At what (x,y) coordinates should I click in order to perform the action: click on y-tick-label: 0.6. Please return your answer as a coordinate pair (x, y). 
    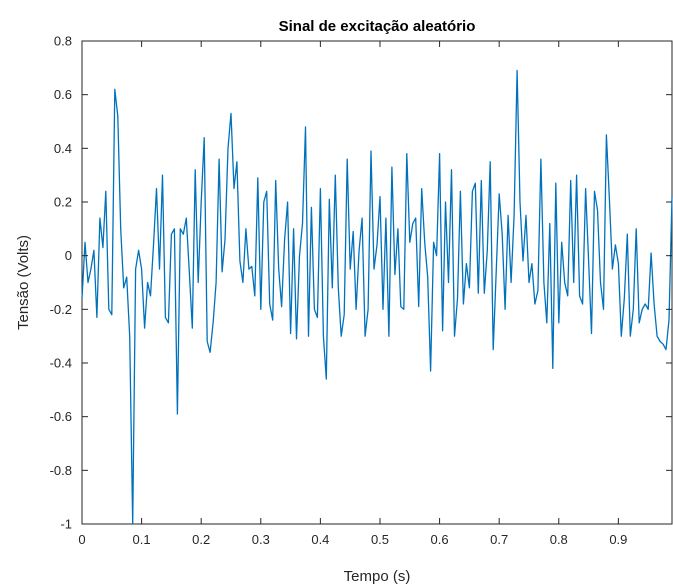
    Looking at the image, I should click on (63, 94).